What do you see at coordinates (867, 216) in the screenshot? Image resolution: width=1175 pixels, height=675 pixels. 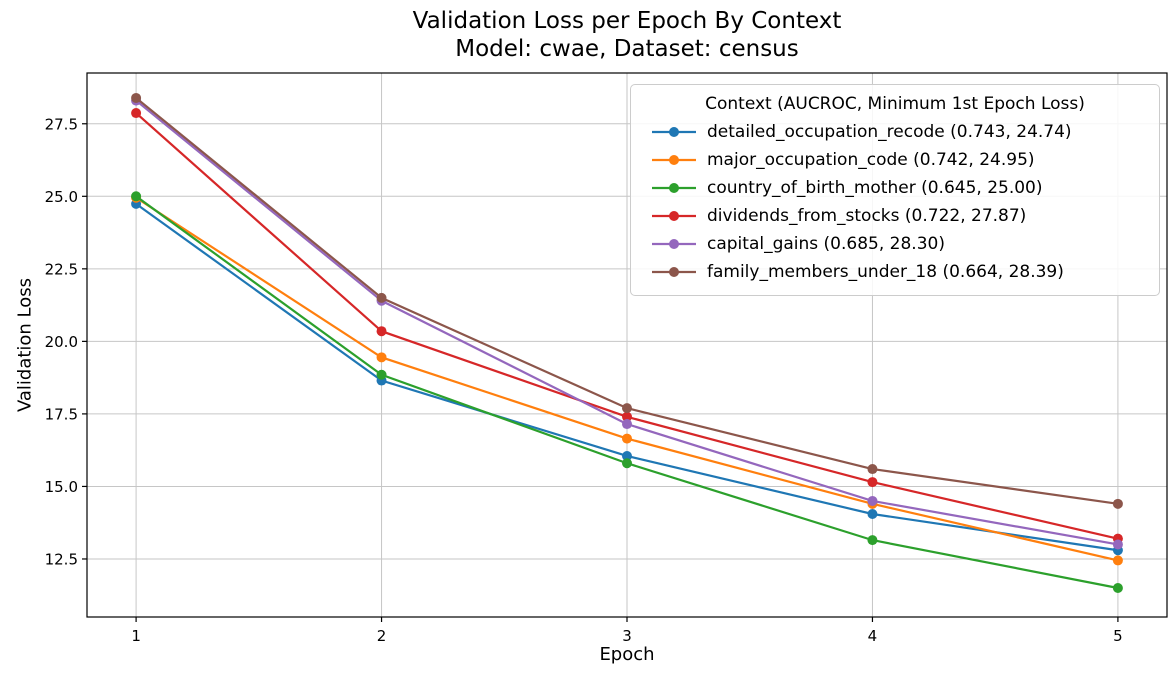 I see `legend-item-label: dividends_from_stocks (0.722, 27.87)` at bounding box center [867, 216].